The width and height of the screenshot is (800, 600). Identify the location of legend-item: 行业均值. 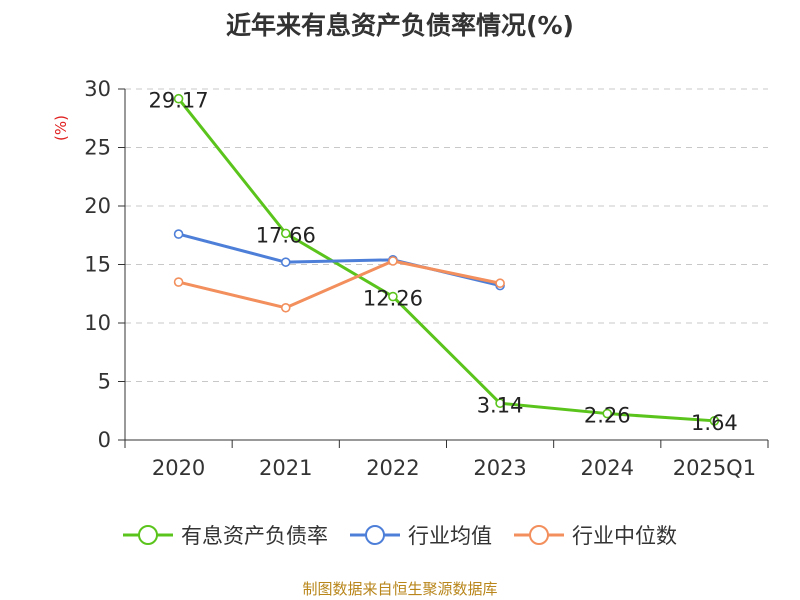
(421, 535).